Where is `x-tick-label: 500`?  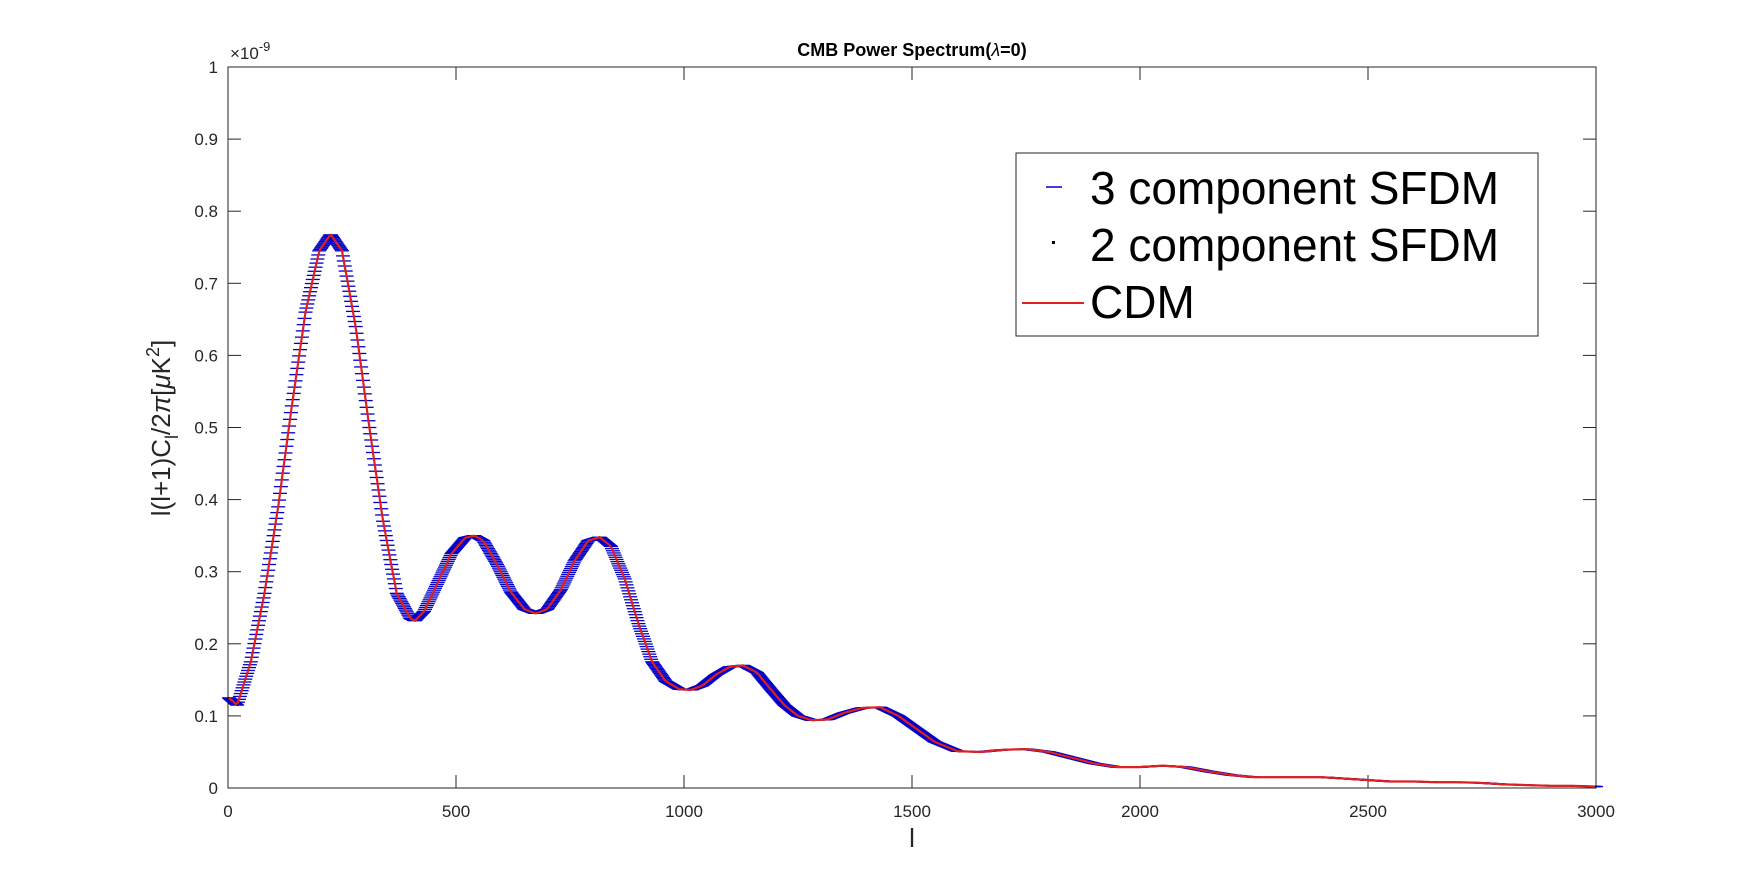
x-tick-label: 500 is located at coordinates (456, 811).